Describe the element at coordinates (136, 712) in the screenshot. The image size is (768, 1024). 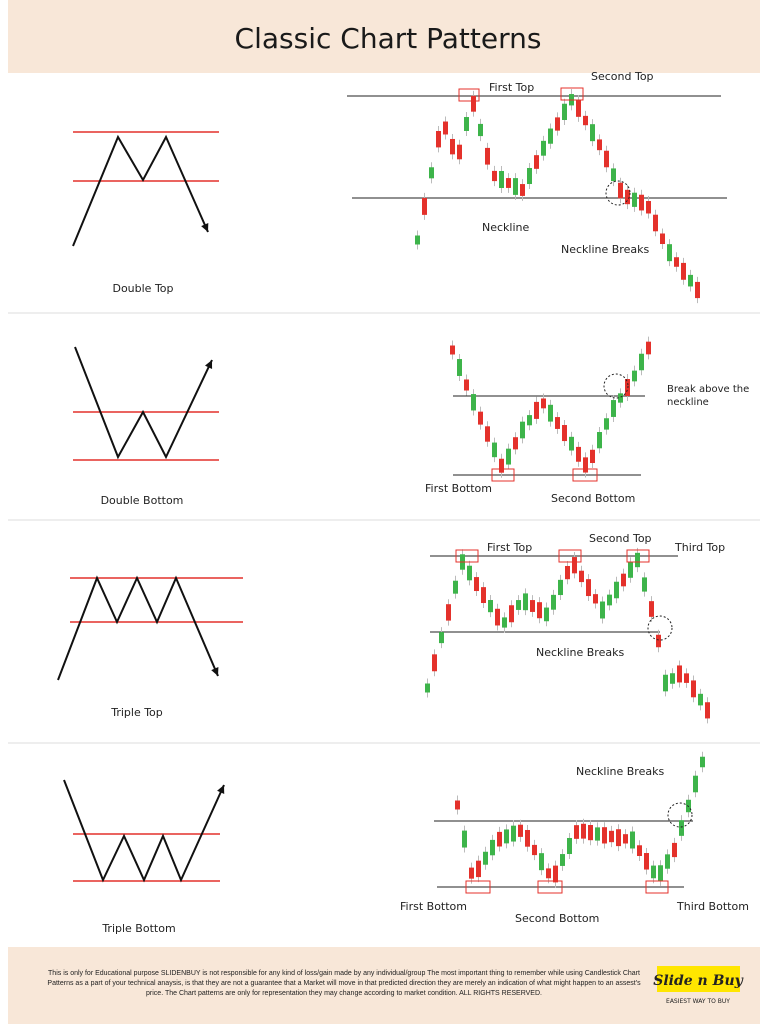
I see `pattern-name: Triple Top` at that location.